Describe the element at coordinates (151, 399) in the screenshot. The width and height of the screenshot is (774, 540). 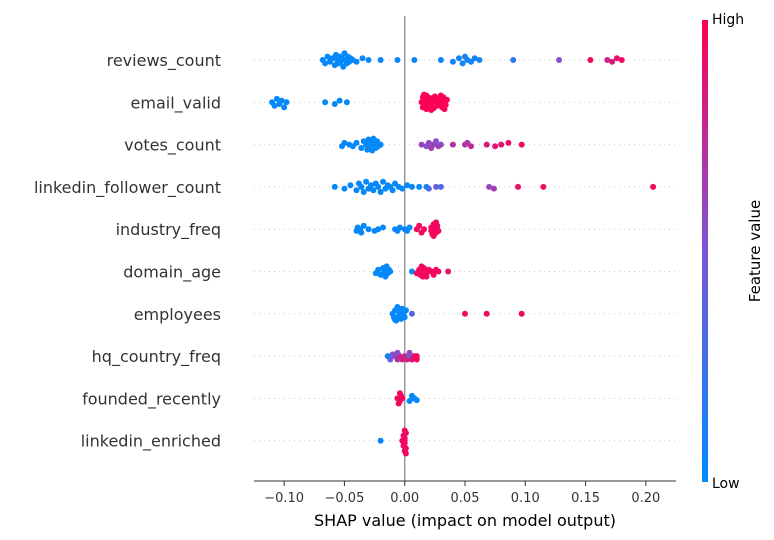
I see `feature-label-founded-recently: founded_recently` at that location.